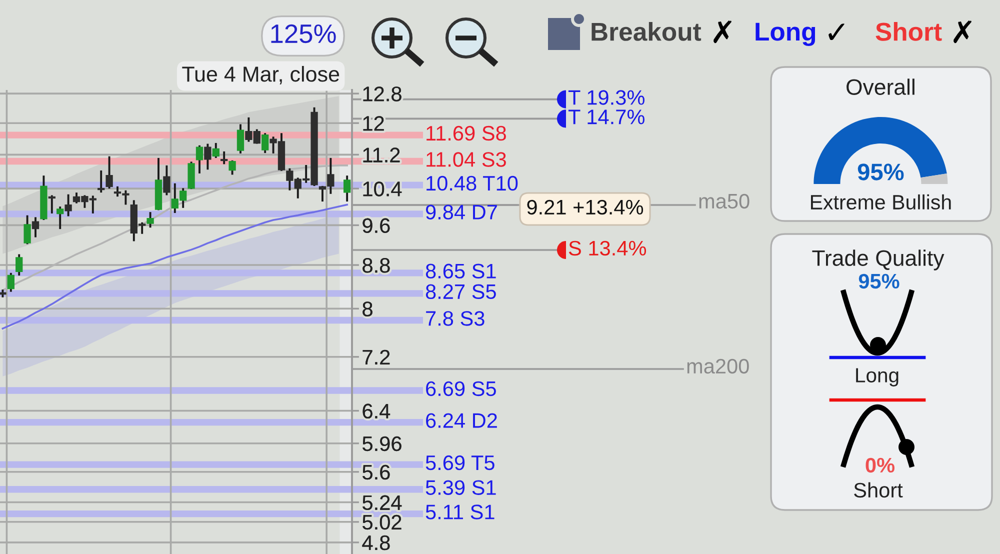 The width and height of the screenshot is (1000, 554). What do you see at coordinates (460, 512) in the screenshot?
I see `ref-line-label: 5.11 S1` at bounding box center [460, 512].